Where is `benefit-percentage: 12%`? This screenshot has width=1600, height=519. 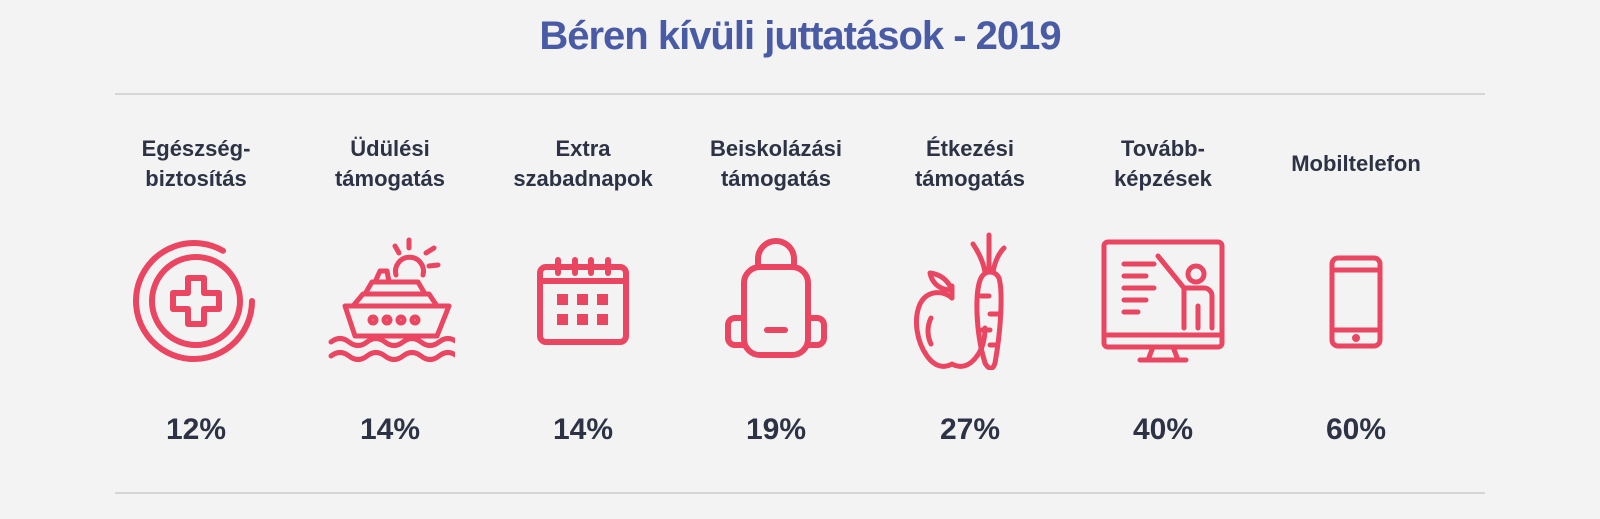
benefit-percentage: 12% is located at coordinates (196, 429).